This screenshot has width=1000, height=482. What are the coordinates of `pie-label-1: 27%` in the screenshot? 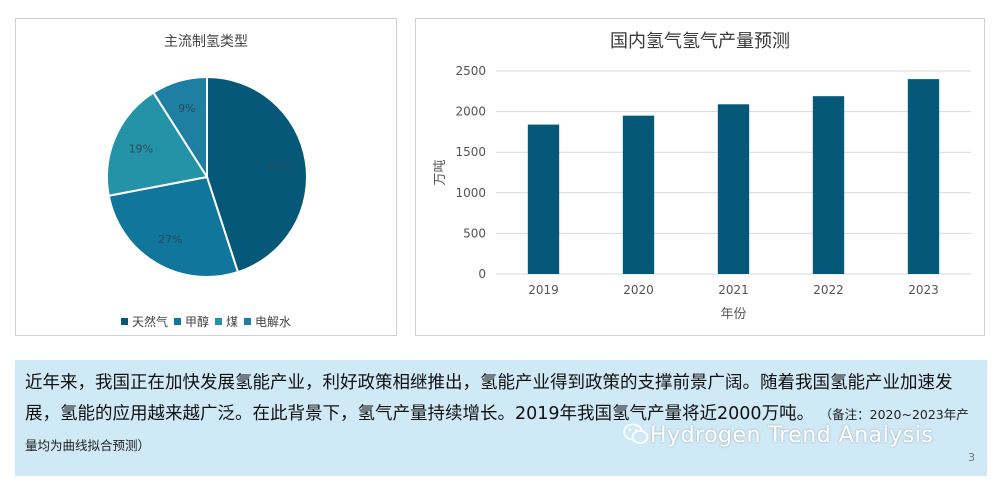 It's located at (170, 239).